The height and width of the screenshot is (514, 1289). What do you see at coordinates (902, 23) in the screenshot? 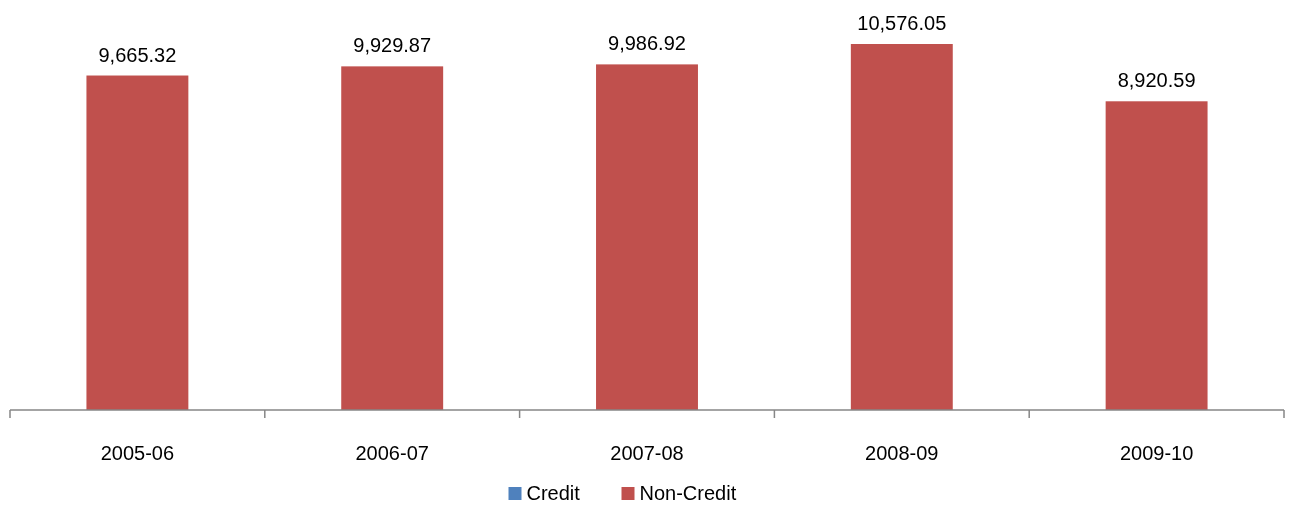
I see `data-label: 10,576.05` at bounding box center [902, 23].